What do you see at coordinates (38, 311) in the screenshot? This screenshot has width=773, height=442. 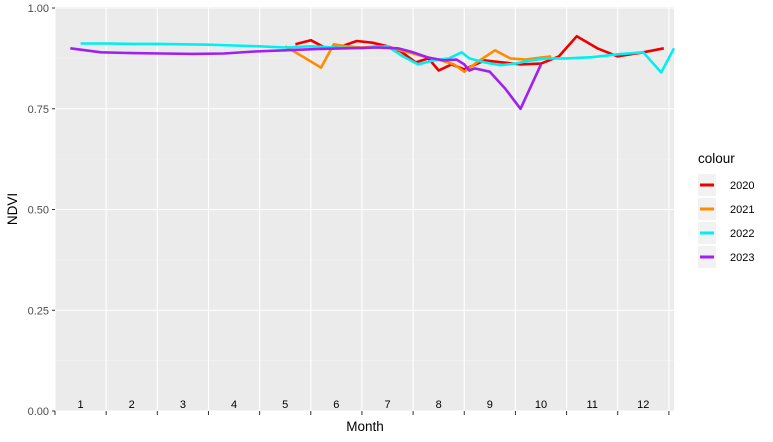 I see `y-tick-label: 0.25` at bounding box center [38, 311].